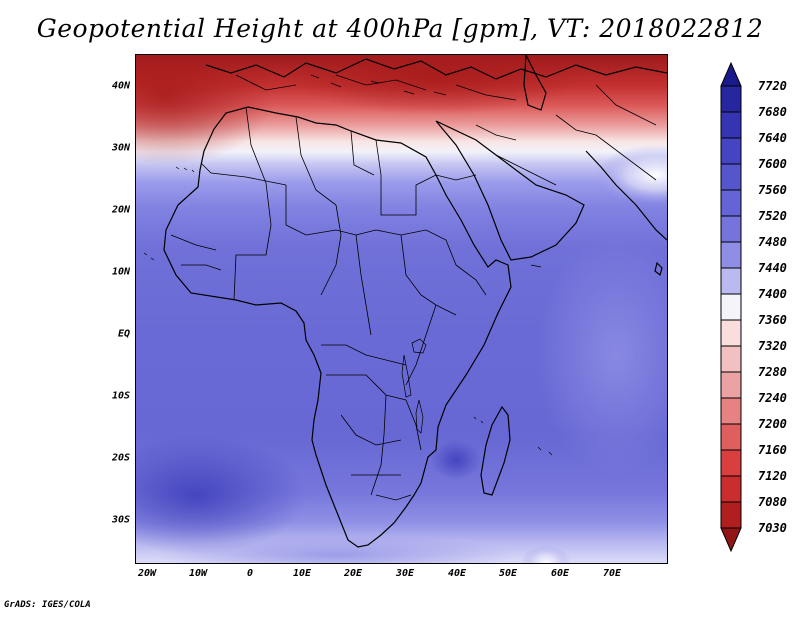  I want to click on madagascar-coastline, so click(495, 450).